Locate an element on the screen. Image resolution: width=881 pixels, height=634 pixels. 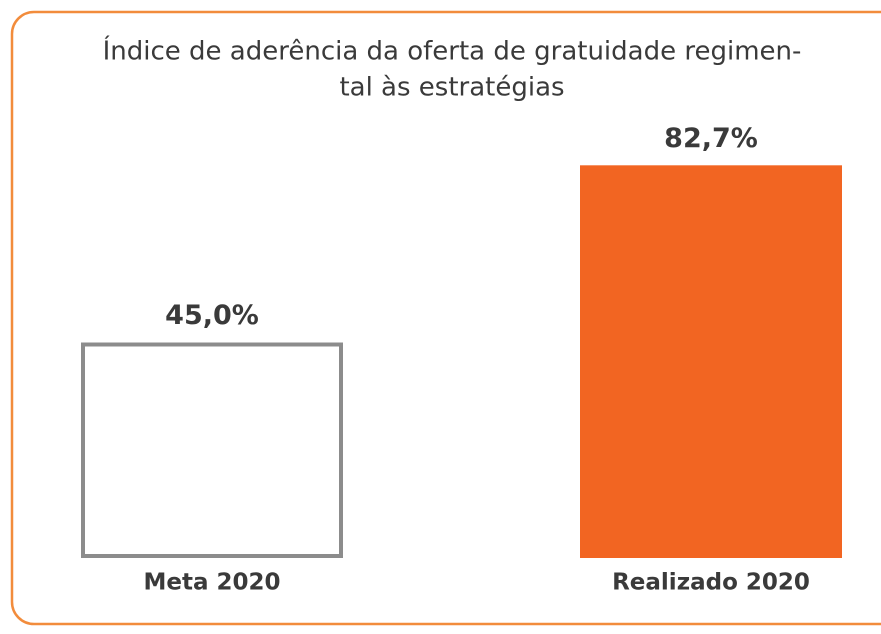
x-tick-label: Meta 2020 is located at coordinates (211, 583).